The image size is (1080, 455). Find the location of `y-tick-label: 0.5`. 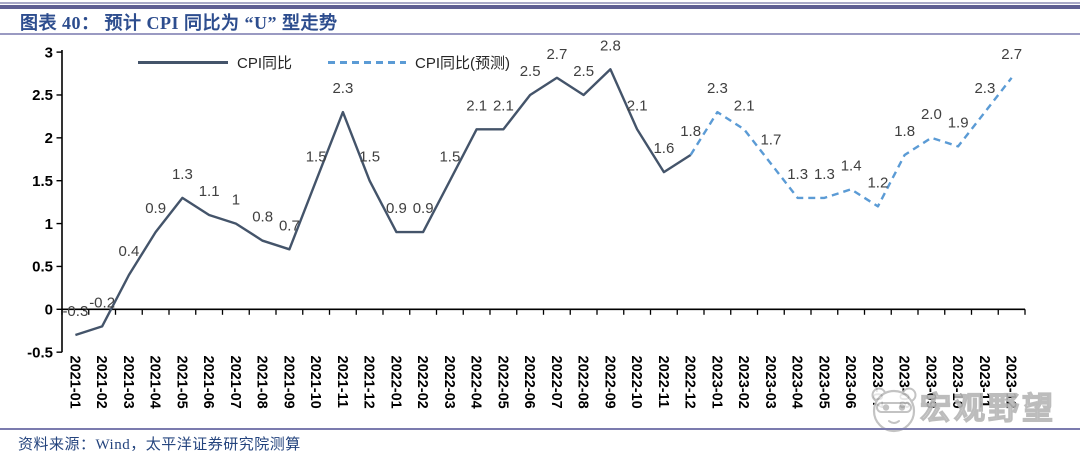

y-tick-label: 0.5 is located at coordinates (42, 267).